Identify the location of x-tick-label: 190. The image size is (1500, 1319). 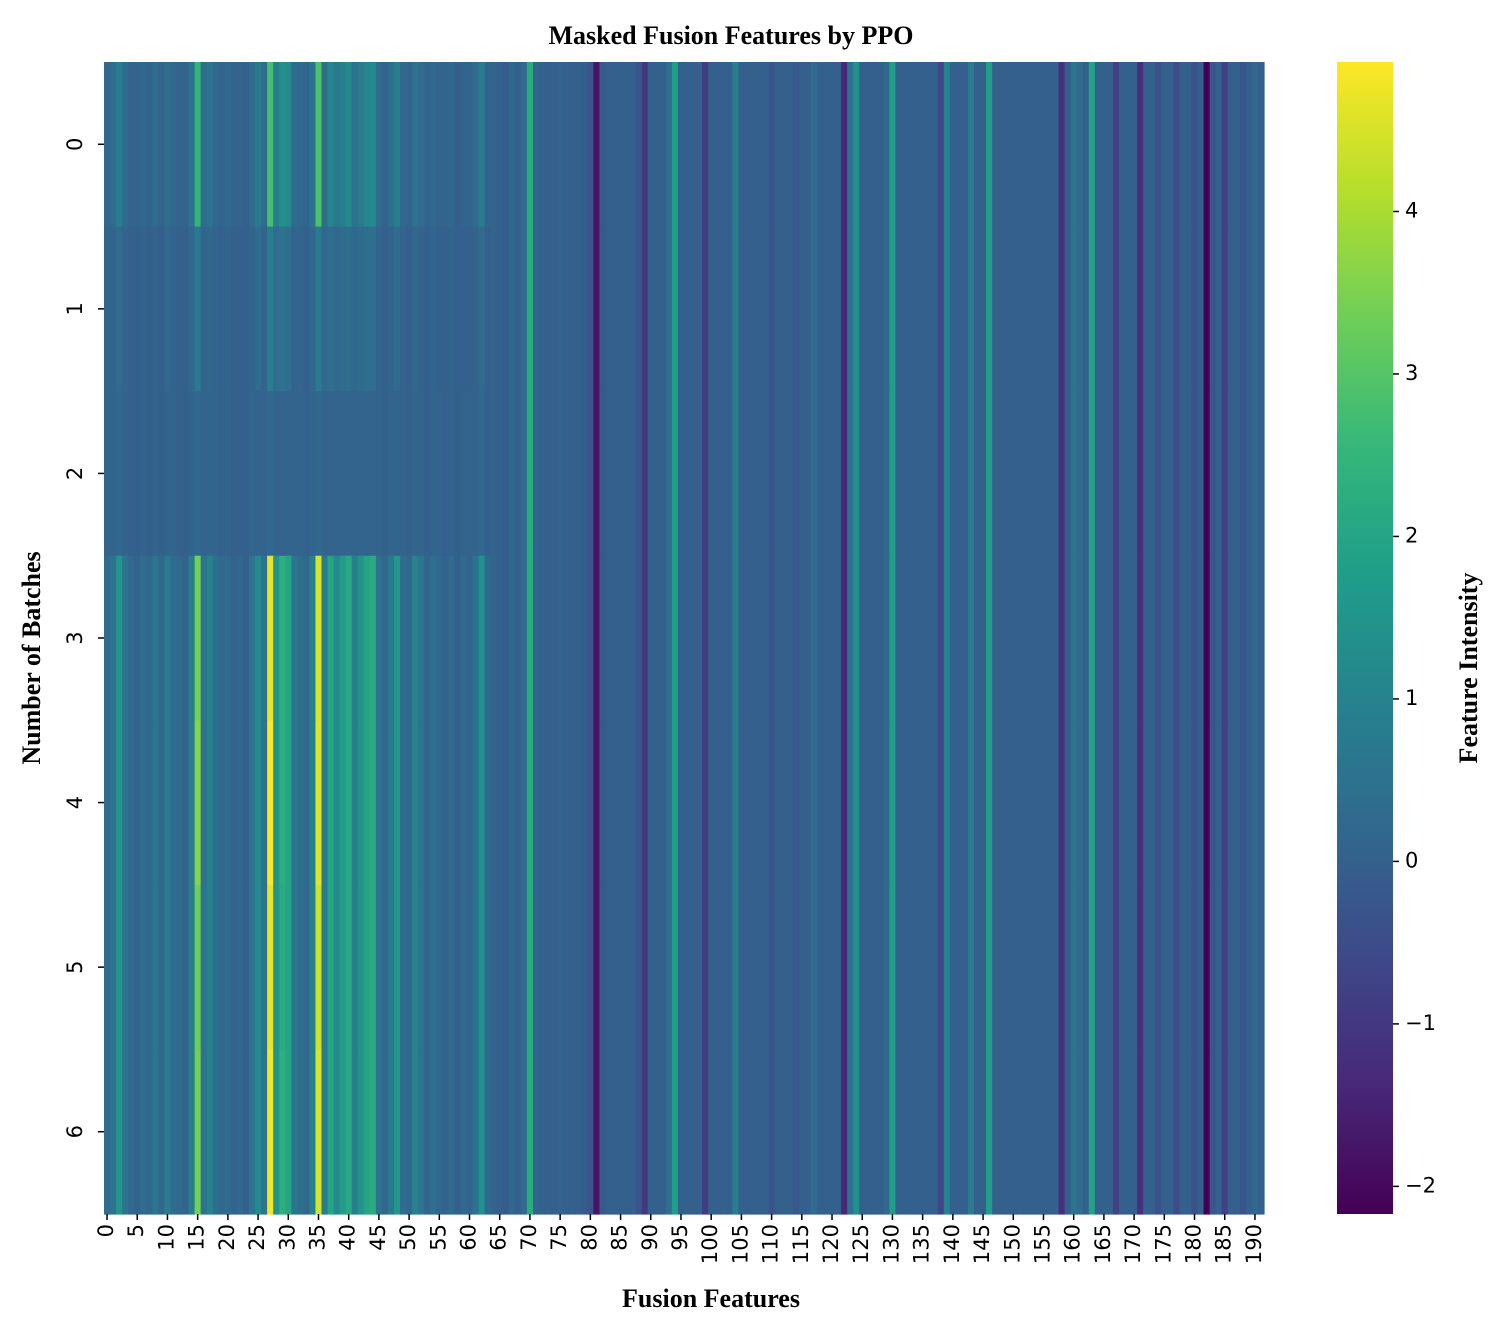
(1254, 1244).